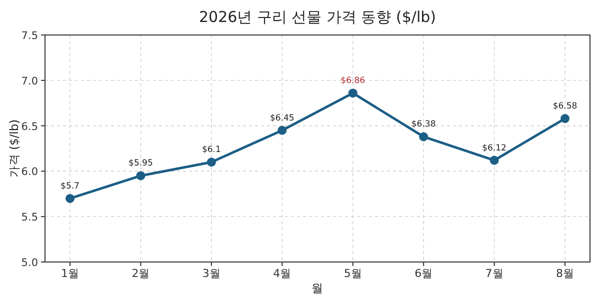  I want to click on chart-title: 2026년 구리 선물 가격 동향 ($/lb), so click(317, 17).